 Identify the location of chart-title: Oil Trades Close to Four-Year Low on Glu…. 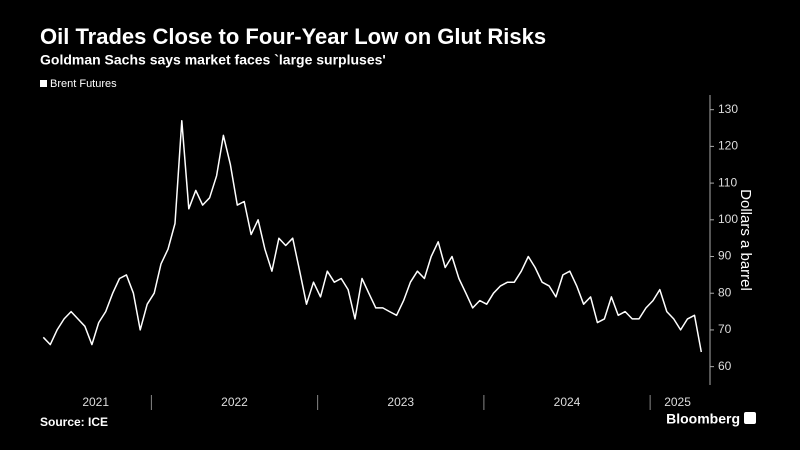
(293, 36).